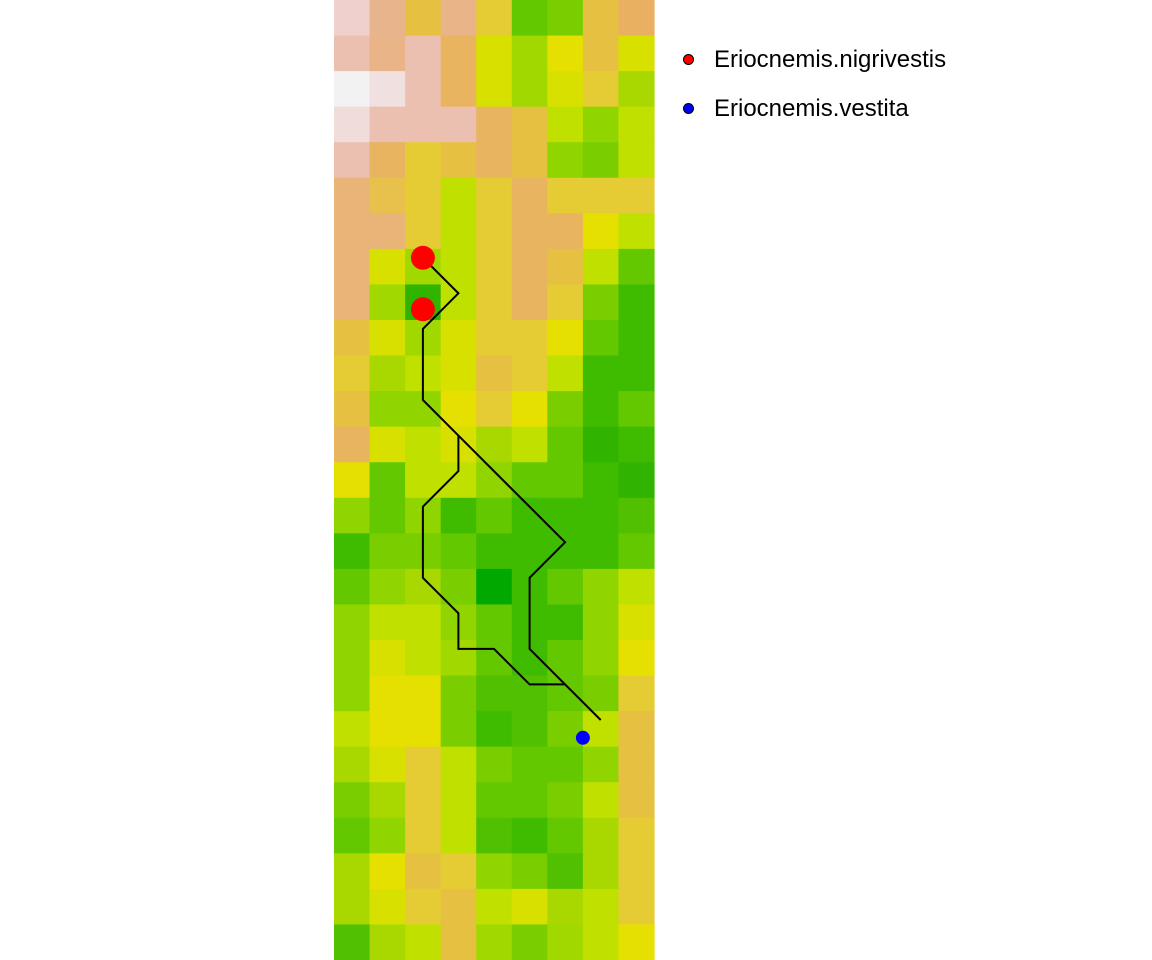 This screenshot has width=1152, height=960. Describe the element at coordinates (811, 108) in the screenshot. I see `legend-label: Eriocnemis.vestita` at that location.